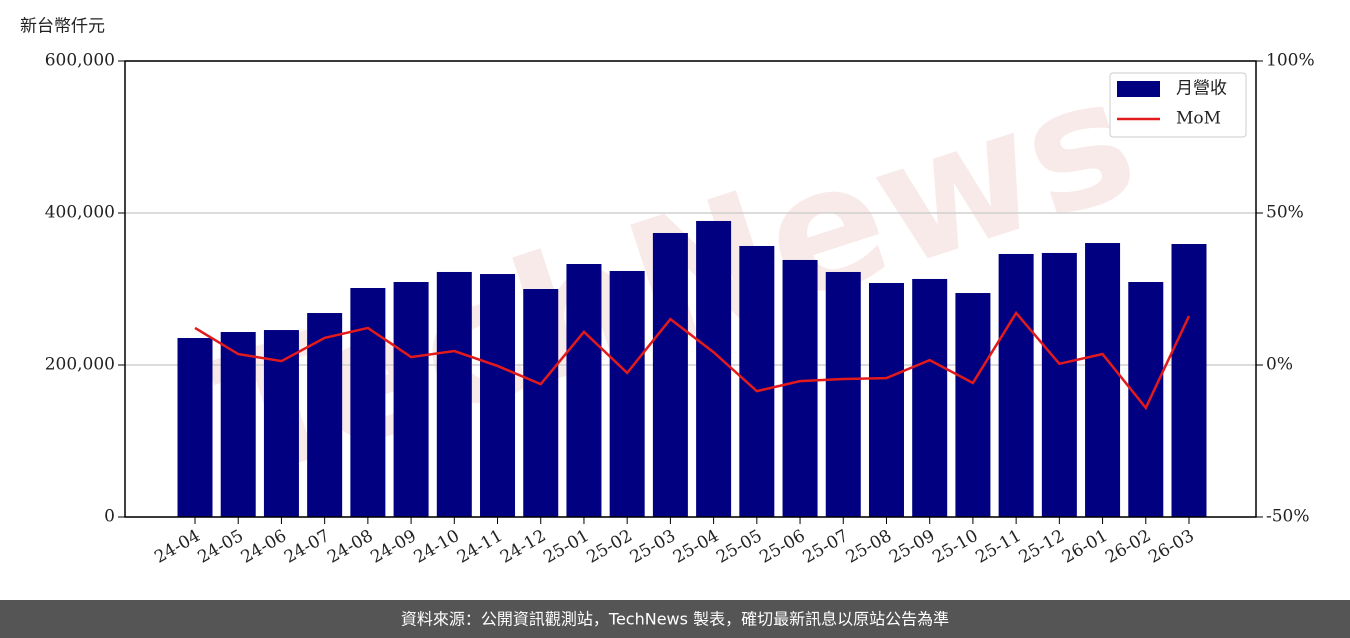 The image size is (1350, 638). I want to click on y2-tick-label: 0%, so click(1279, 365).